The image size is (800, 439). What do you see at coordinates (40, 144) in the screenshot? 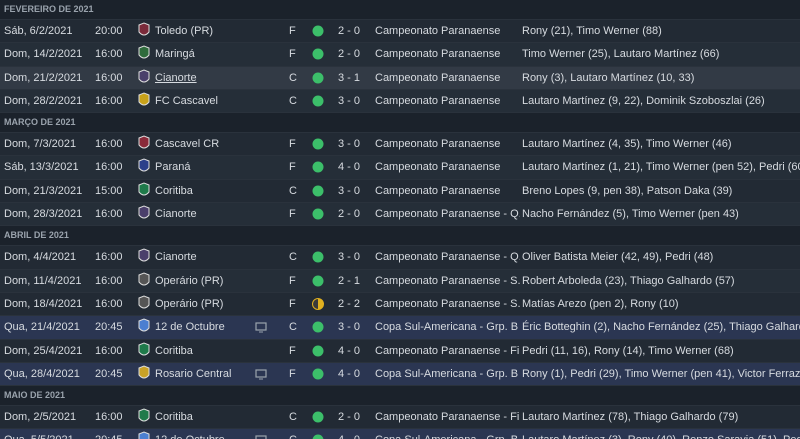
I see `date: Dom, 7/3/2021` at bounding box center [40, 144].